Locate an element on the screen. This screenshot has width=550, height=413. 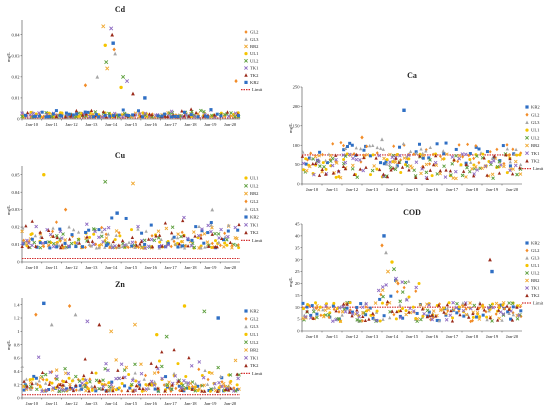
cd-xtick-label: Jan-18 is located at coordinates (190, 124).